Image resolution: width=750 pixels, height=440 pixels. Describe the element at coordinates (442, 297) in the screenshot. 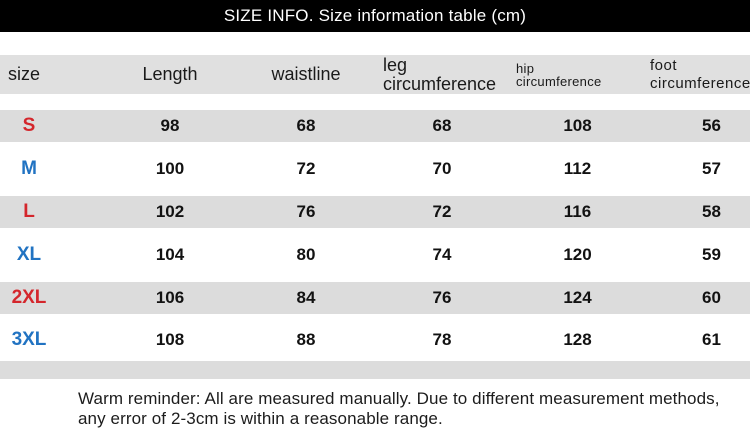

I see `leg-circumference-value: 76` at that location.